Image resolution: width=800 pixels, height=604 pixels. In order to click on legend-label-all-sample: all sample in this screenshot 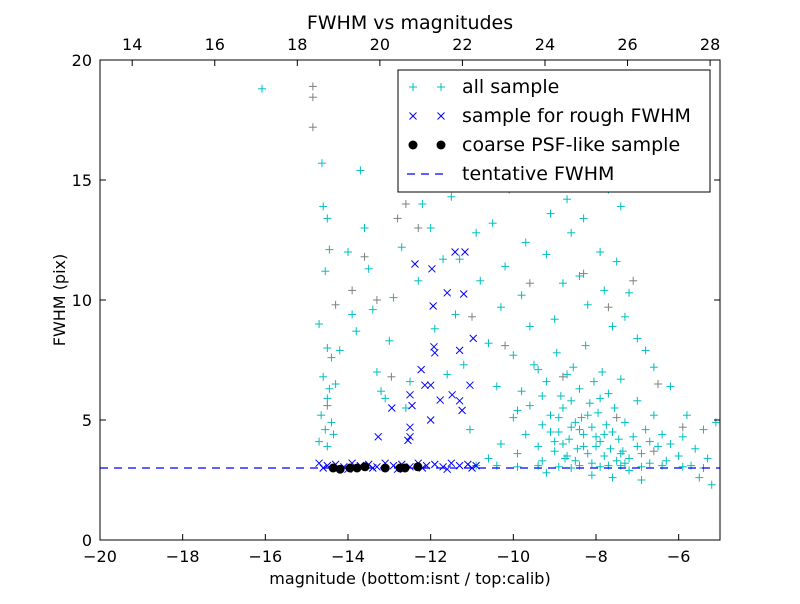, I will do `click(510, 87)`.